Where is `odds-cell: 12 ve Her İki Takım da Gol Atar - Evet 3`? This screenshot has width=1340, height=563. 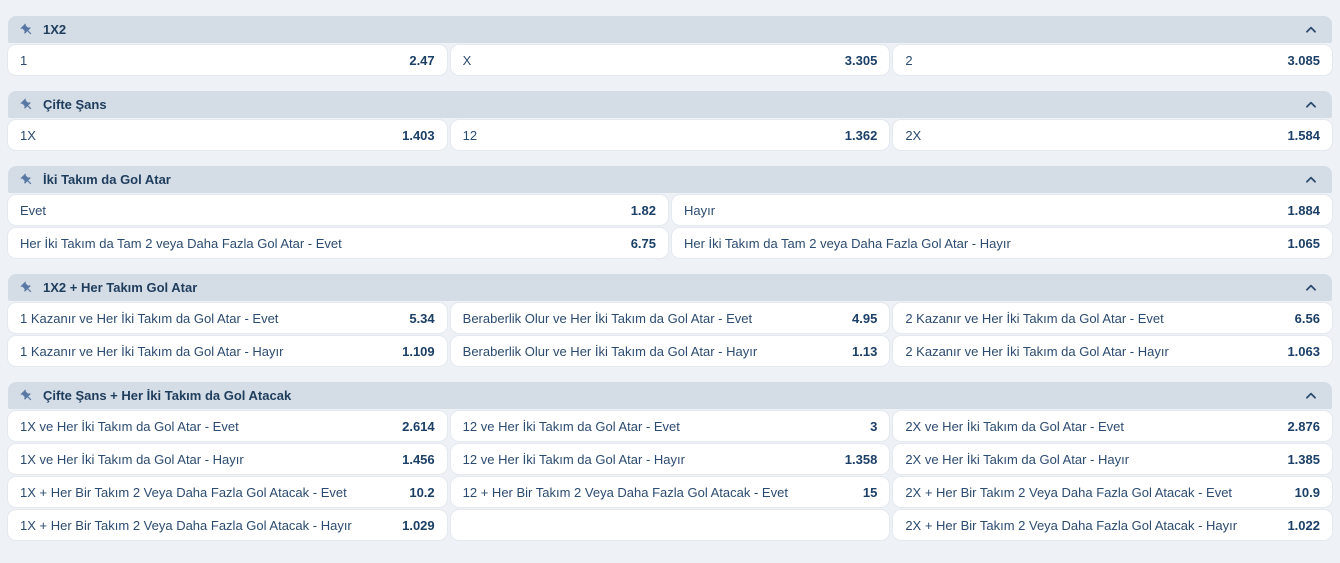
odds-cell: 12 ve Her İki Takım da Gol Atar - Evet 3 is located at coordinates (670, 426).